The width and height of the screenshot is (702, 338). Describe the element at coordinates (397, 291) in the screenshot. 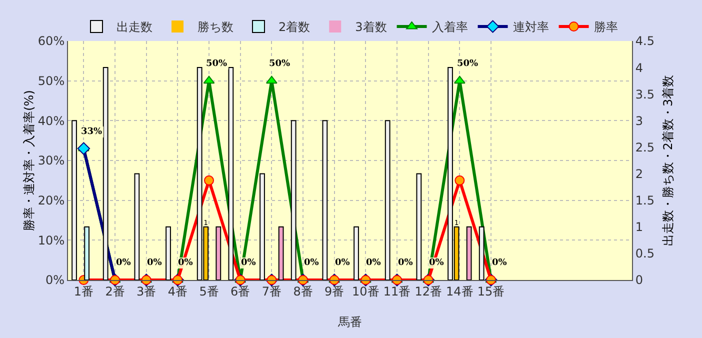

I see `x-tick-label: 11番` at that location.